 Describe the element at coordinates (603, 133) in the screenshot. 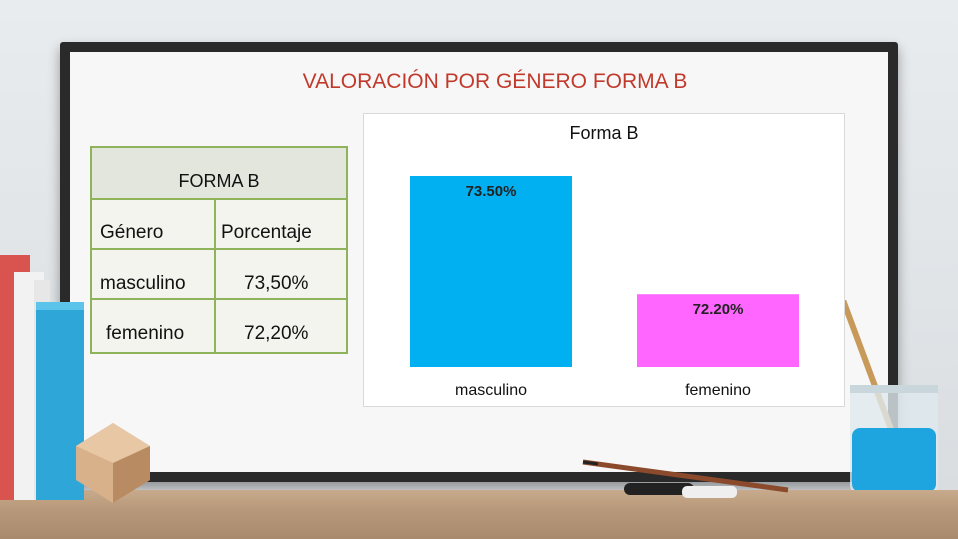

I see `chart-title: Forma B` at that location.